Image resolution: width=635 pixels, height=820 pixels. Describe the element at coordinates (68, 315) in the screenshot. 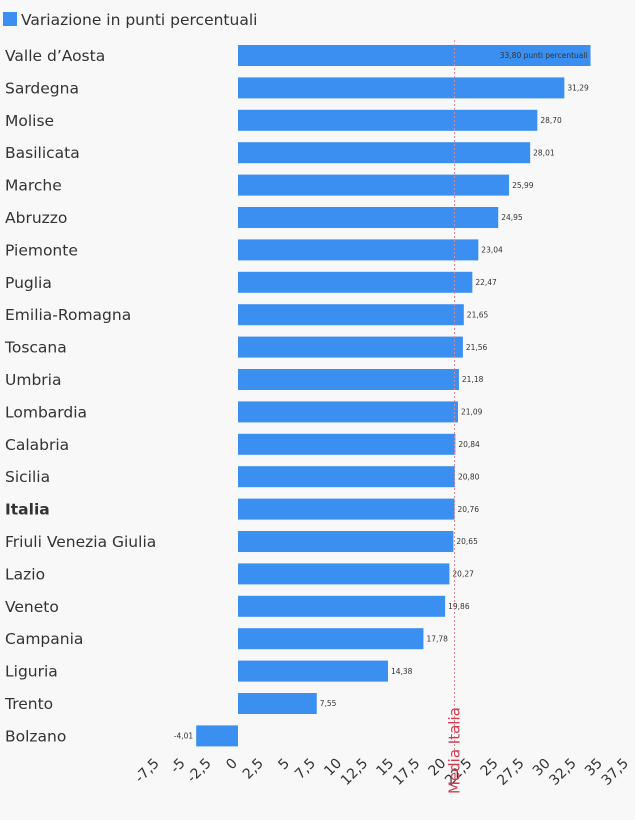

I see `category-label: Emilia-Romagna` at that location.